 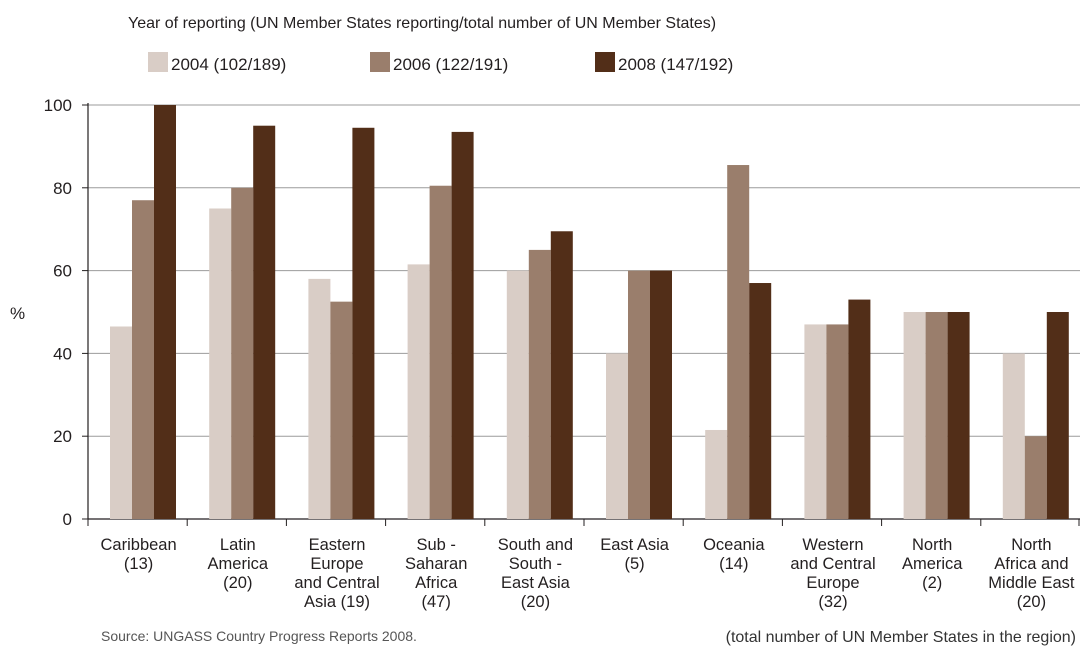 I want to click on y-axis-label: %, so click(x=17, y=313).